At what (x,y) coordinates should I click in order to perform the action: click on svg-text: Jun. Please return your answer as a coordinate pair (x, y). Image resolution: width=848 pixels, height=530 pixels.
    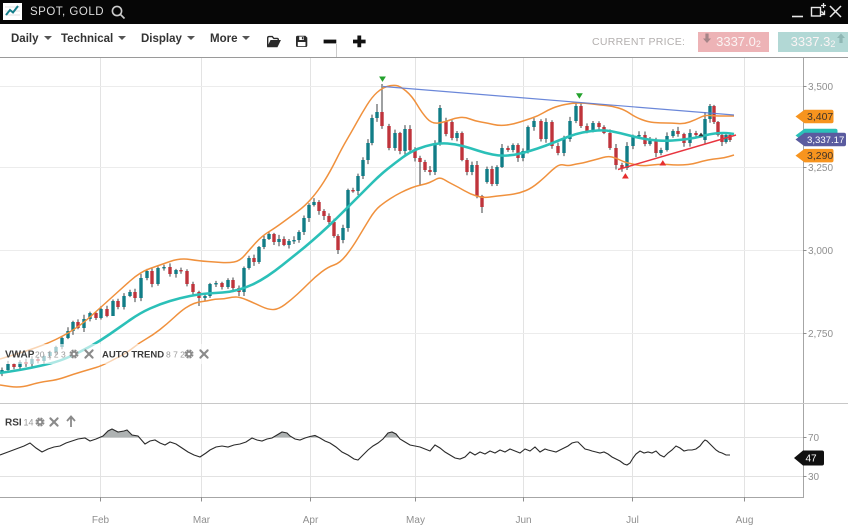
    Looking at the image, I should click on (523, 520).